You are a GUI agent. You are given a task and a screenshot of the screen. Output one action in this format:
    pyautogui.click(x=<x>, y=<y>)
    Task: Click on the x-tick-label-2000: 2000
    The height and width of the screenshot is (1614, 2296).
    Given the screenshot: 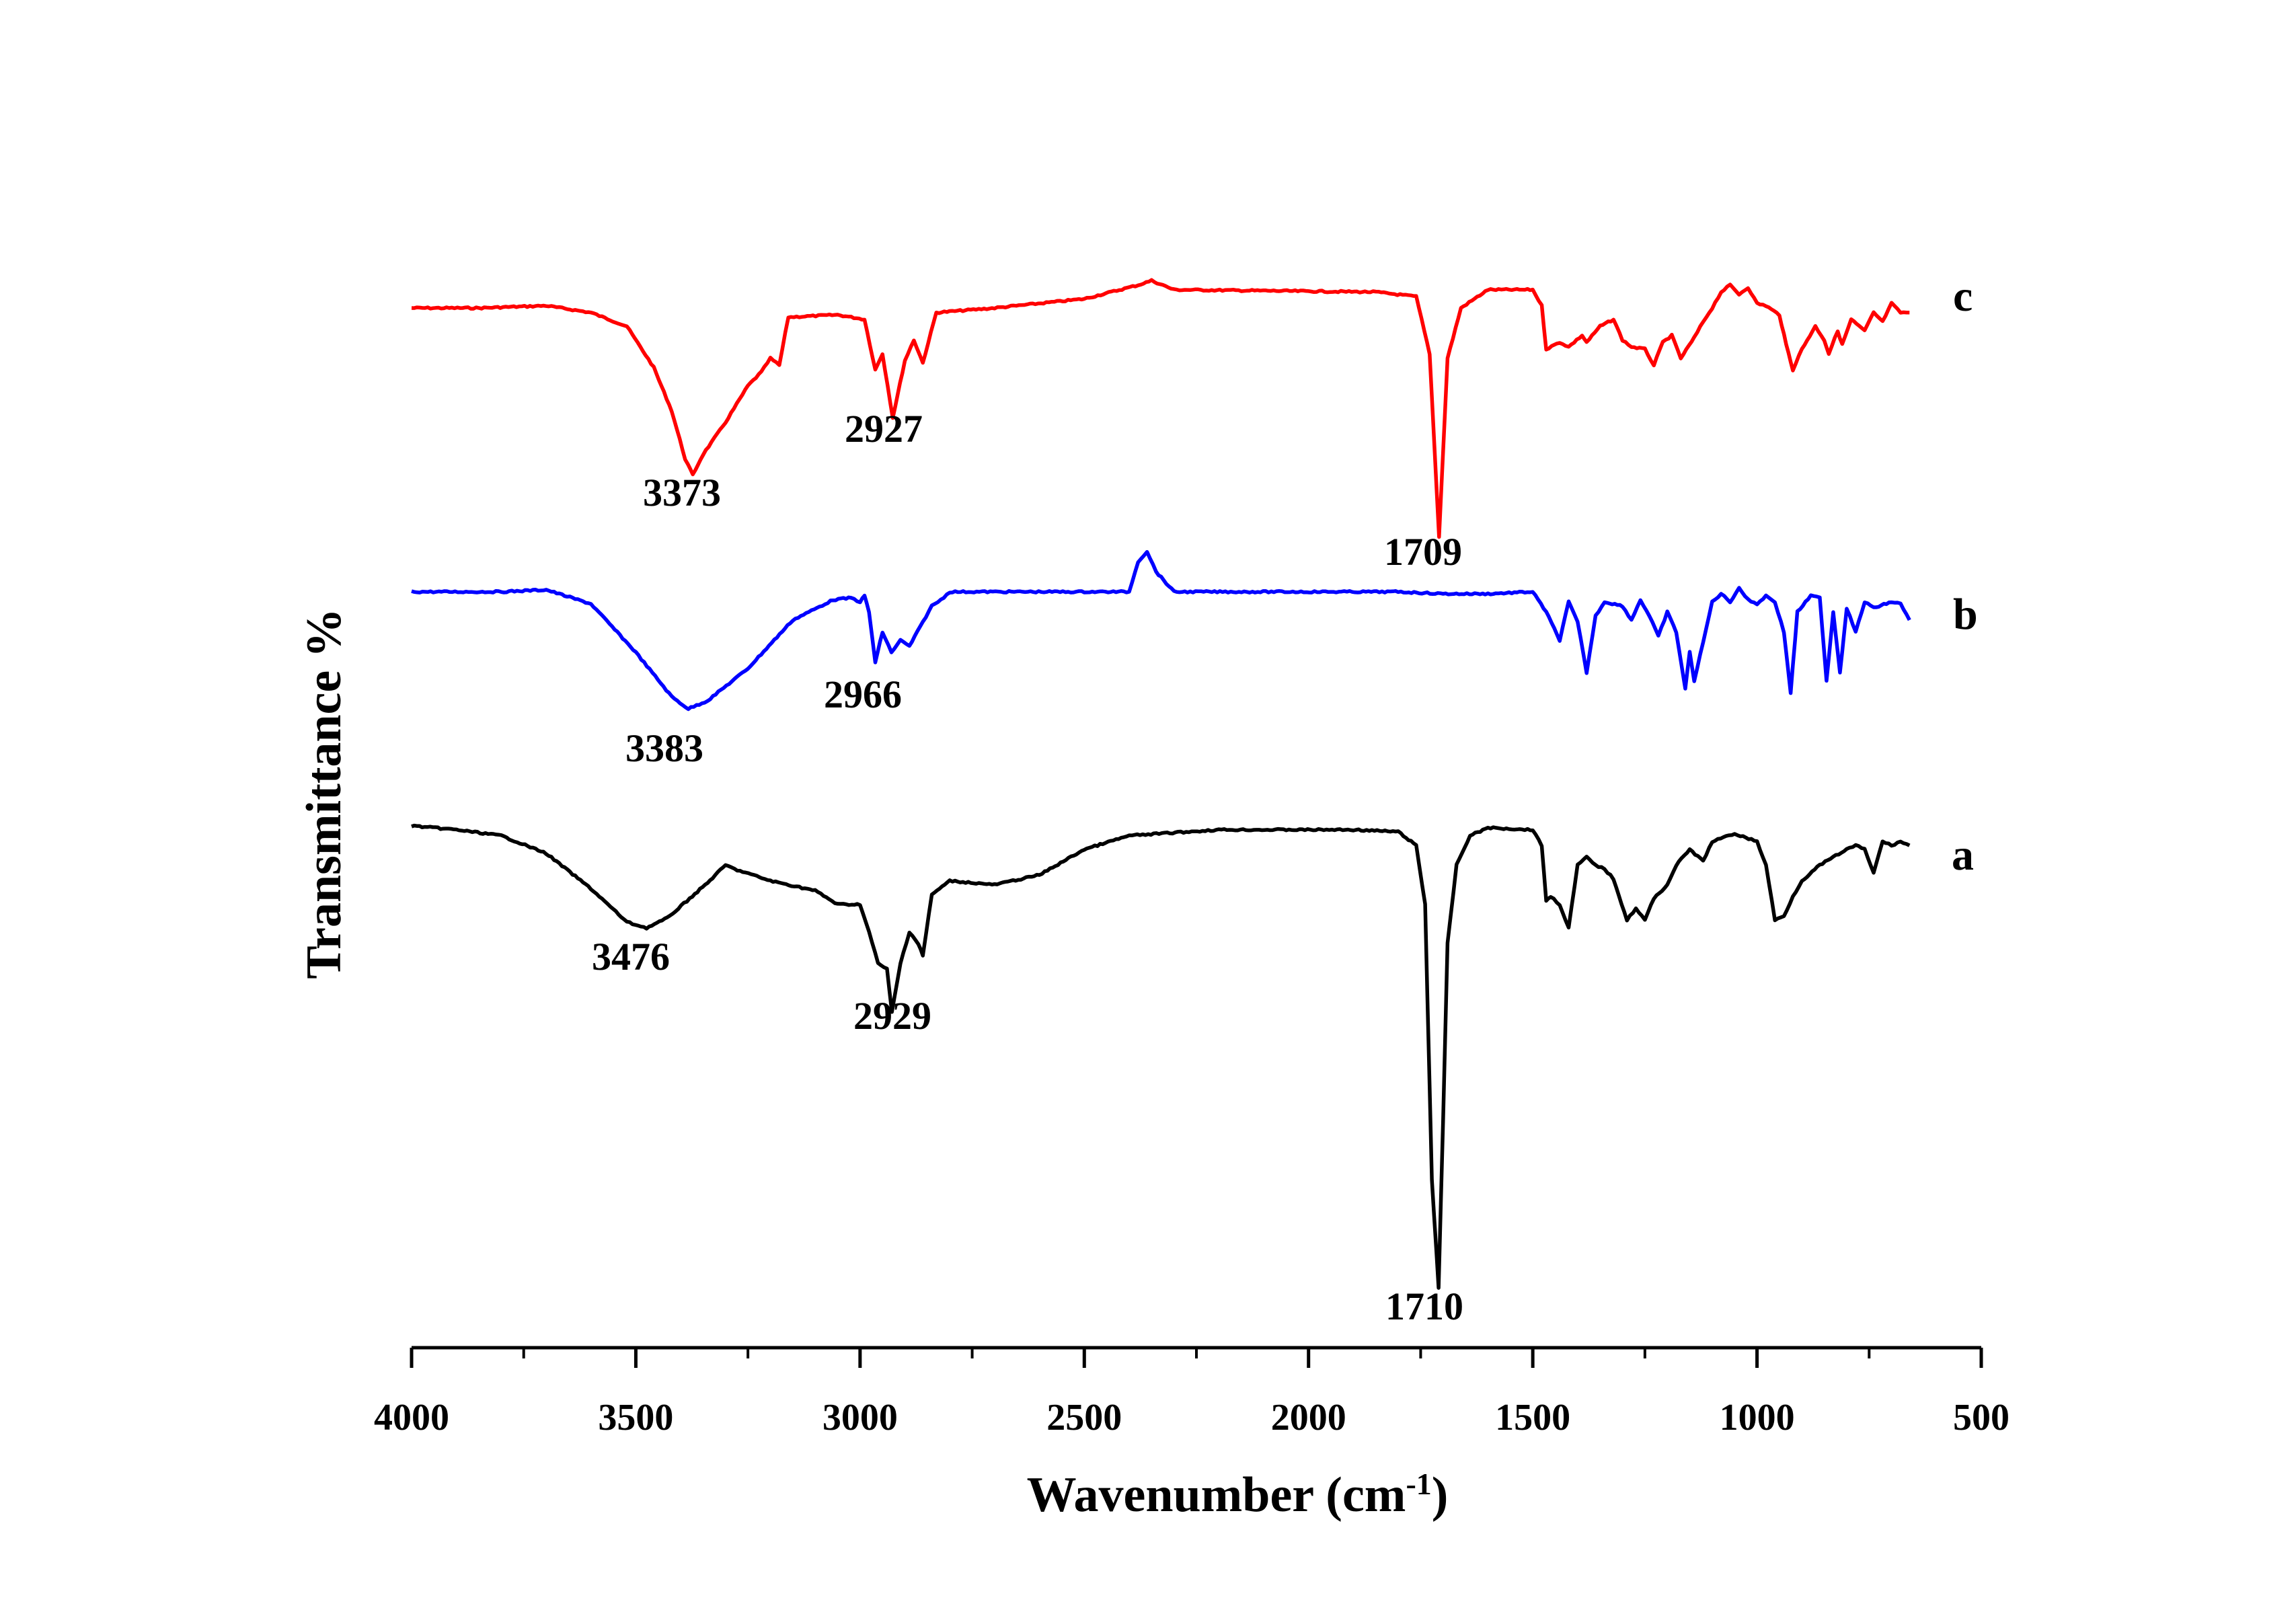 What is the action you would take?
    pyautogui.click(x=1309, y=1417)
    